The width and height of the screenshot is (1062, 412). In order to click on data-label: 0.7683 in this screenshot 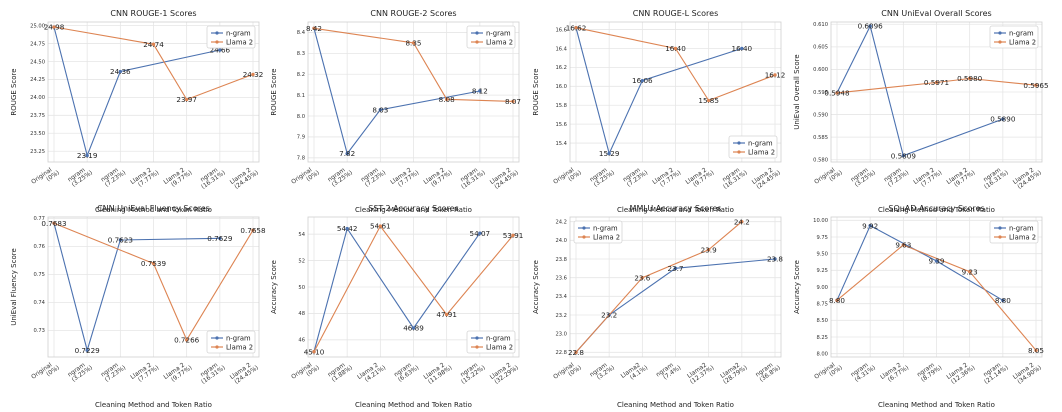, I will do `click(53, 223)`.